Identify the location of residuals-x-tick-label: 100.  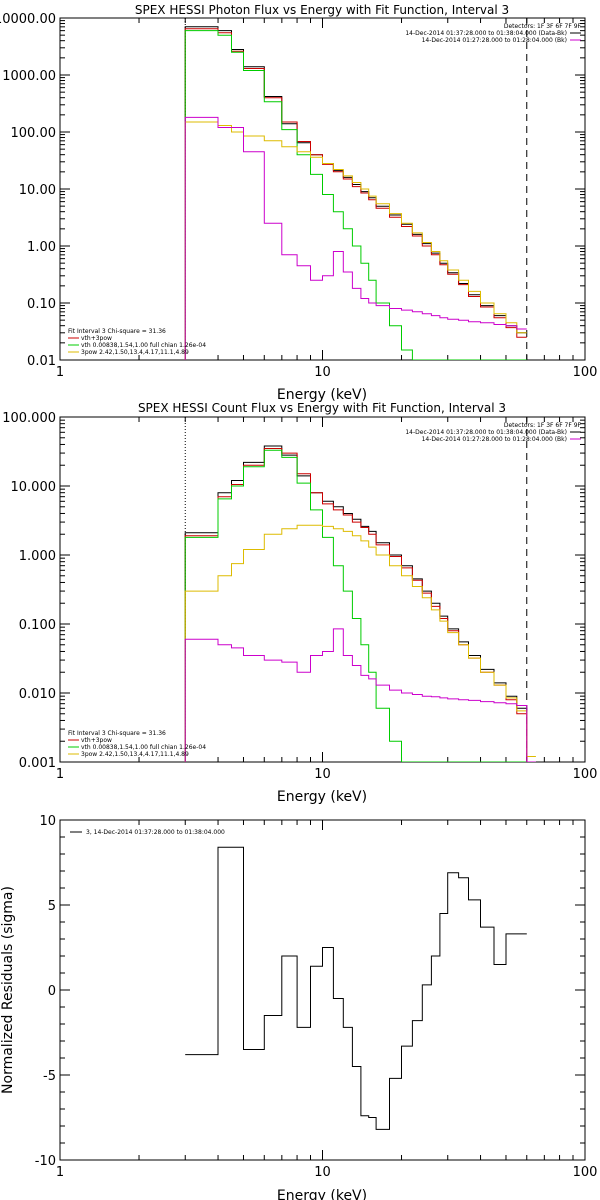
(585, 1172).